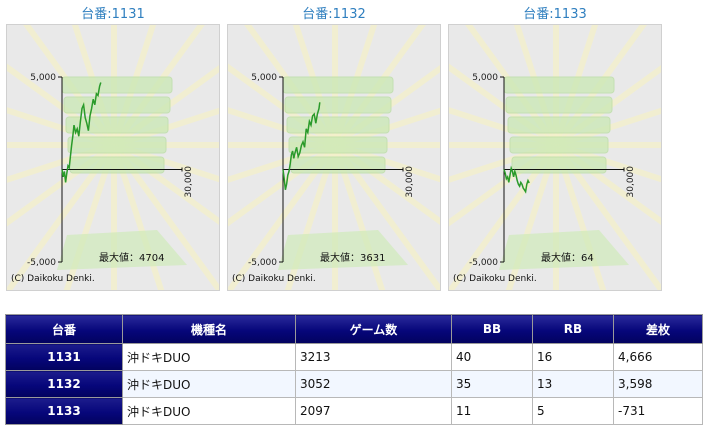 This screenshot has height=427, width=707. I want to click on game-count-cell: 3052, so click(373, 384).